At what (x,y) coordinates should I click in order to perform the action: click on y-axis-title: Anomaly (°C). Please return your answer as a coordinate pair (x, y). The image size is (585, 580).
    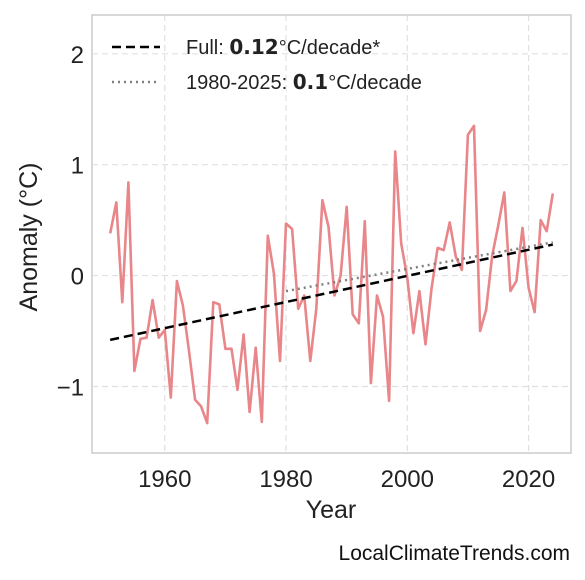
    Looking at the image, I should click on (29, 237).